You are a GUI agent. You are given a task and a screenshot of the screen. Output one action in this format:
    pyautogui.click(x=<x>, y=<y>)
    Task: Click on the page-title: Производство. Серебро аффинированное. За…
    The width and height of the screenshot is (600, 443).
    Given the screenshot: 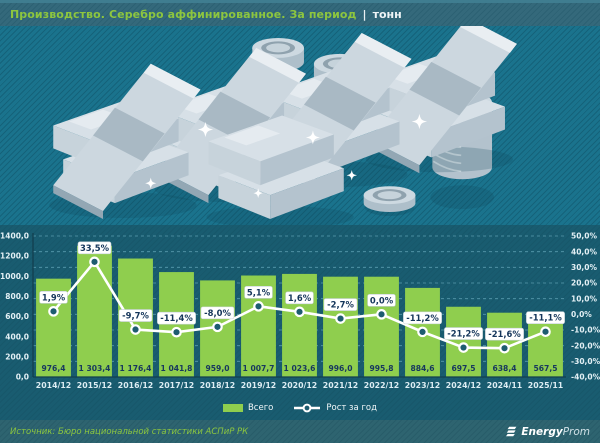 What is the action you would take?
    pyautogui.click(x=183, y=14)
    